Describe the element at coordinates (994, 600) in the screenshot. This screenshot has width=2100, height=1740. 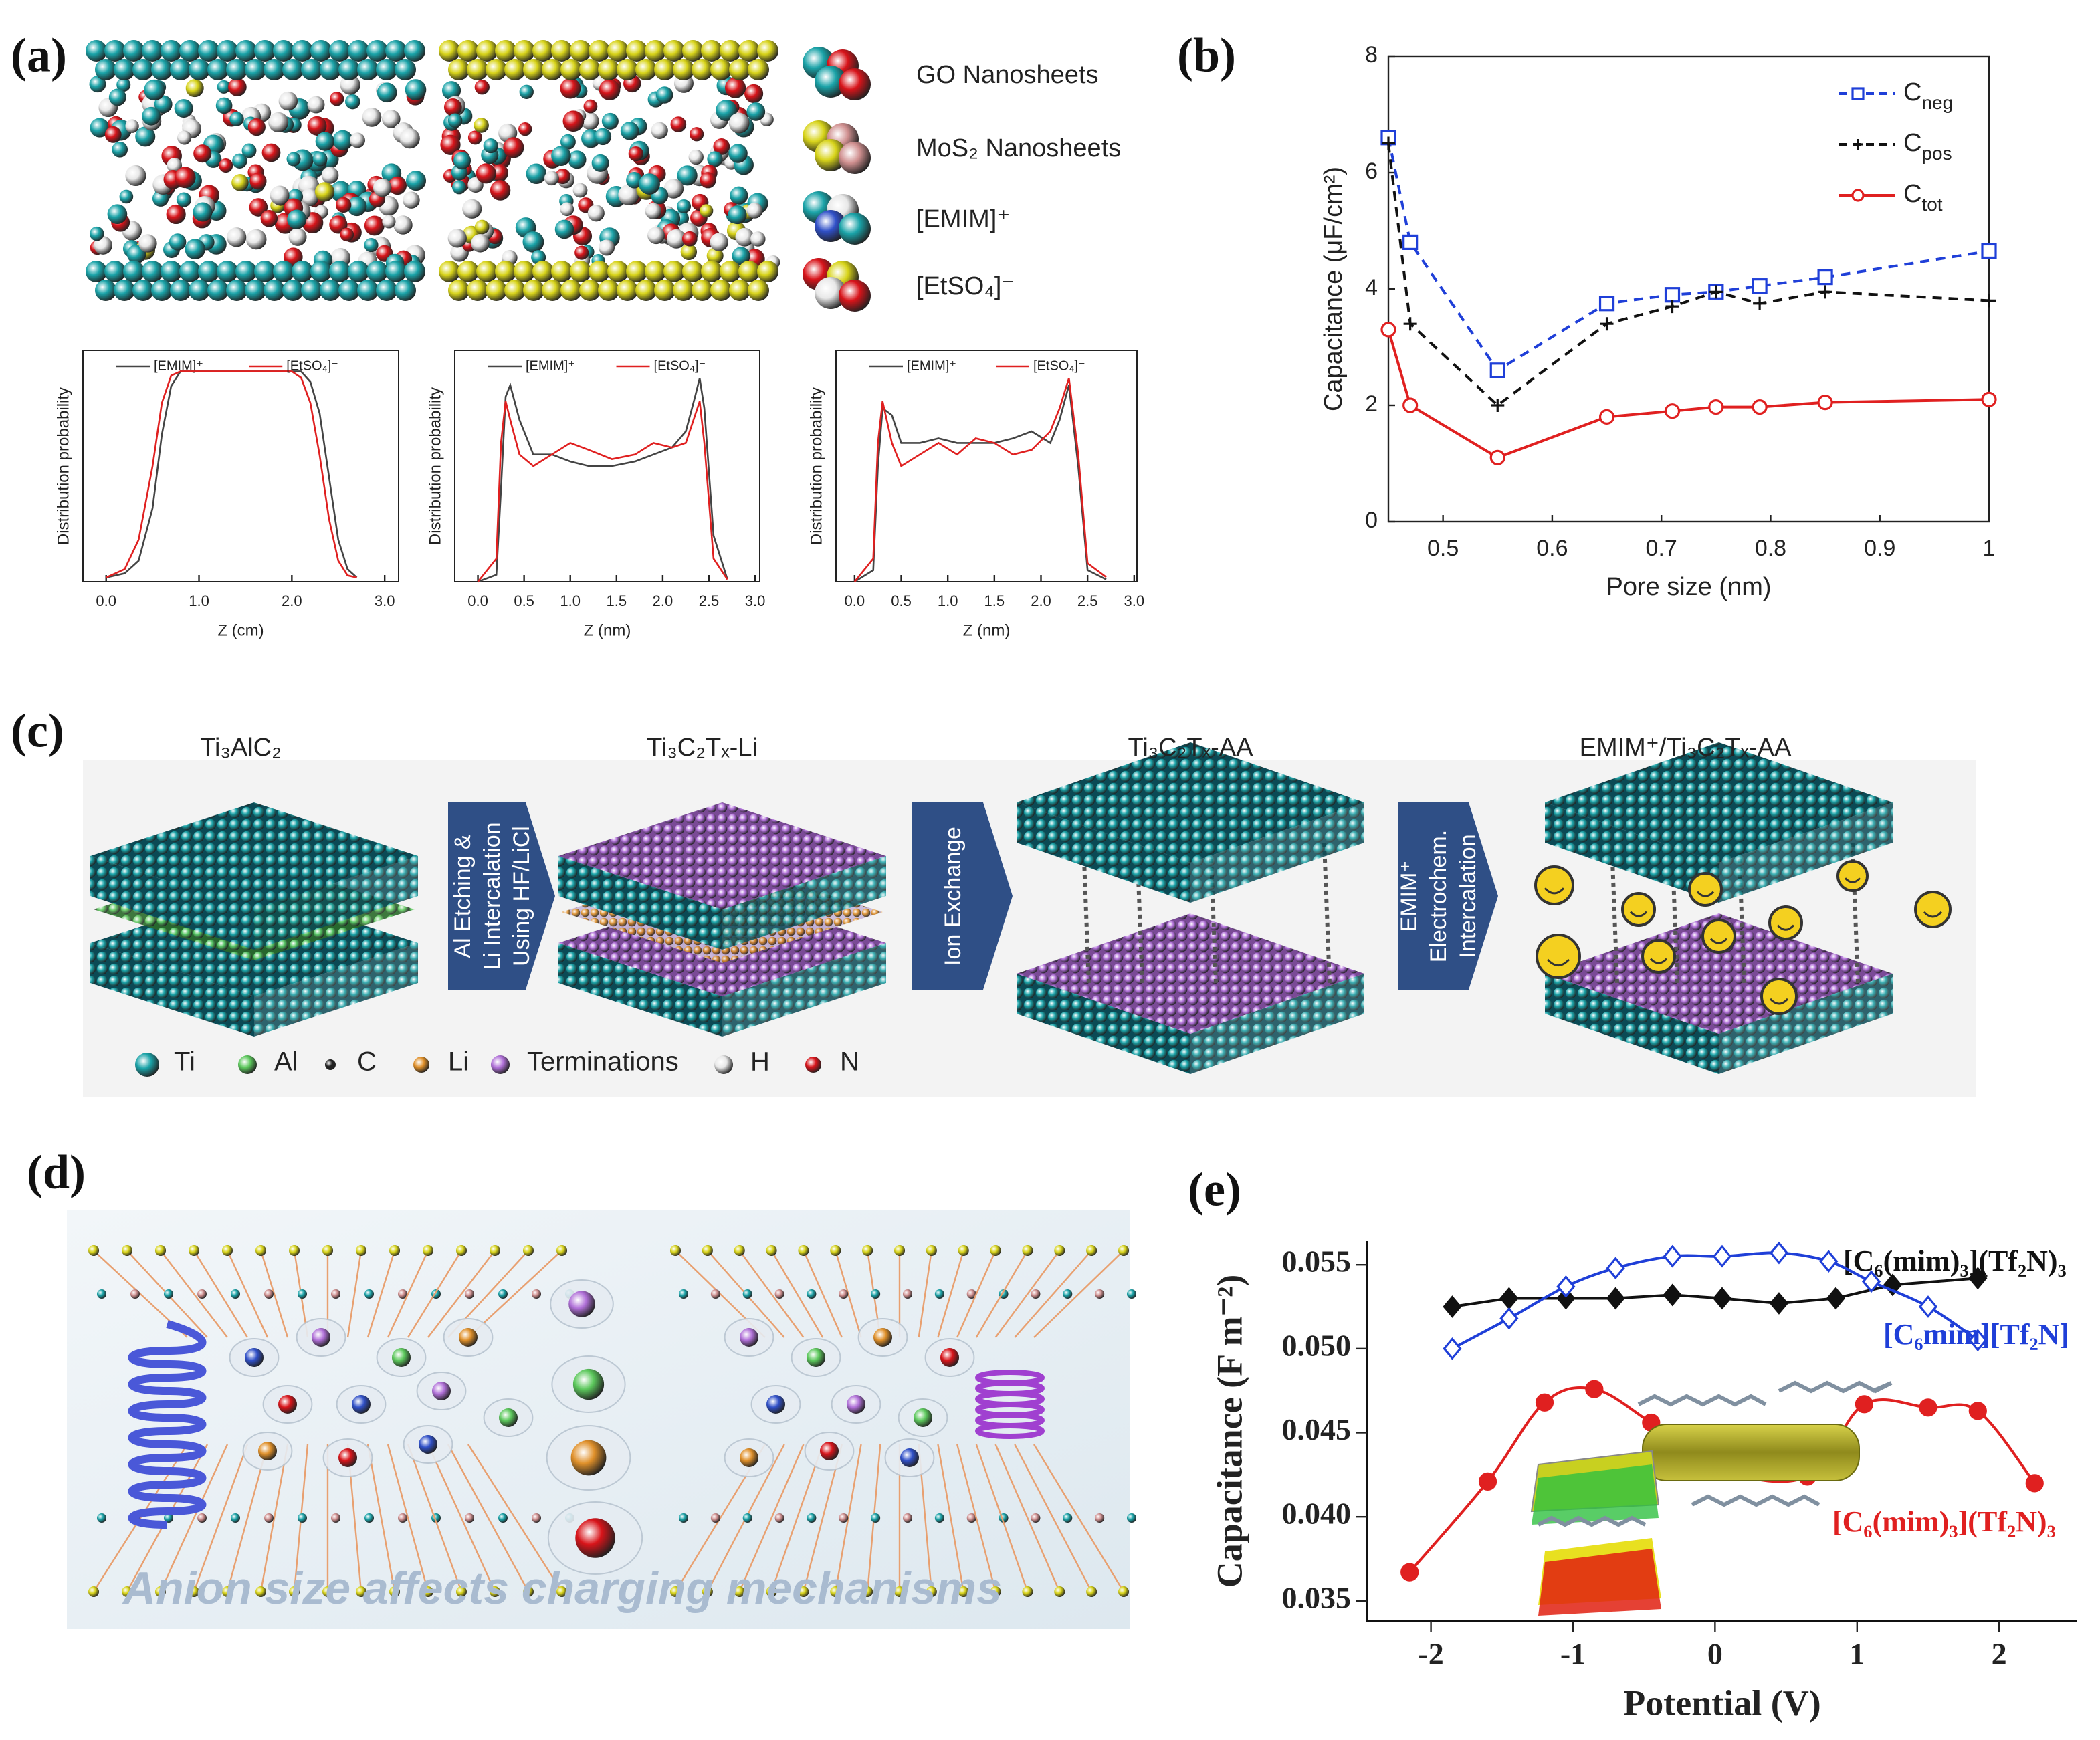
I see `x-tick-label: 1.5` at that location.